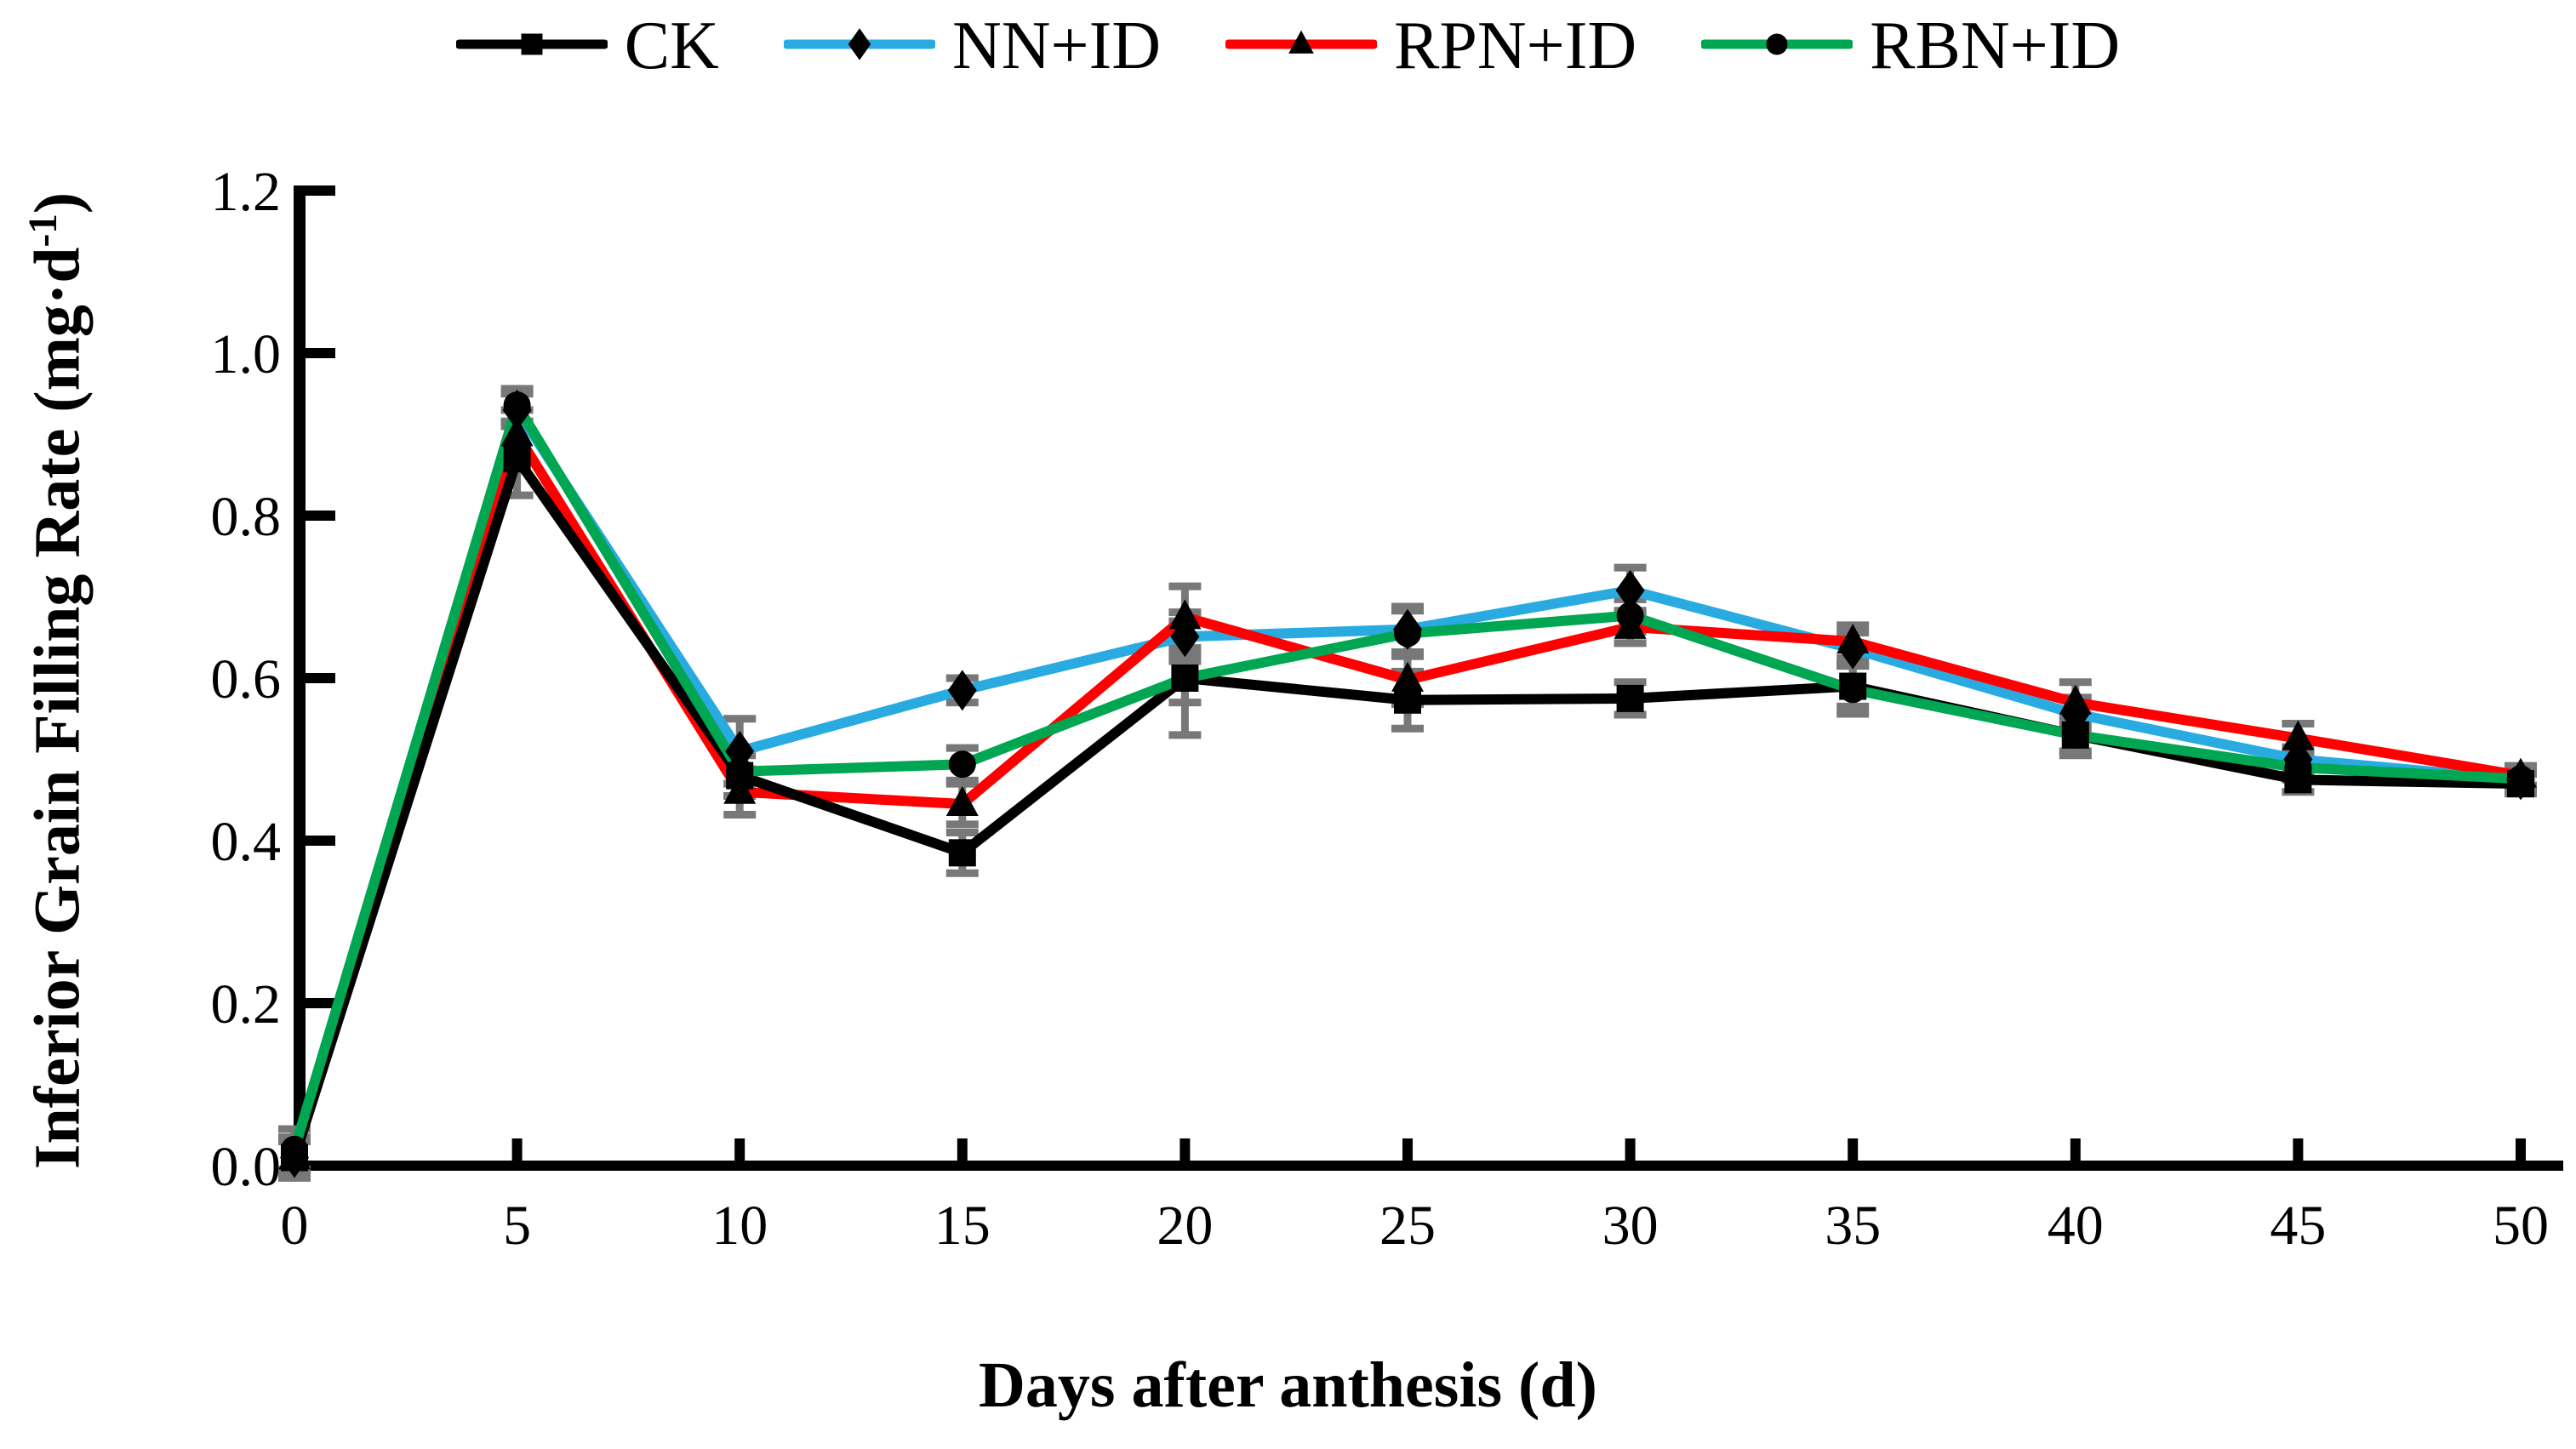 The image size is (2576, 1449). I want to click on rbn-id-line-circle-icon, so click(1776, 46).